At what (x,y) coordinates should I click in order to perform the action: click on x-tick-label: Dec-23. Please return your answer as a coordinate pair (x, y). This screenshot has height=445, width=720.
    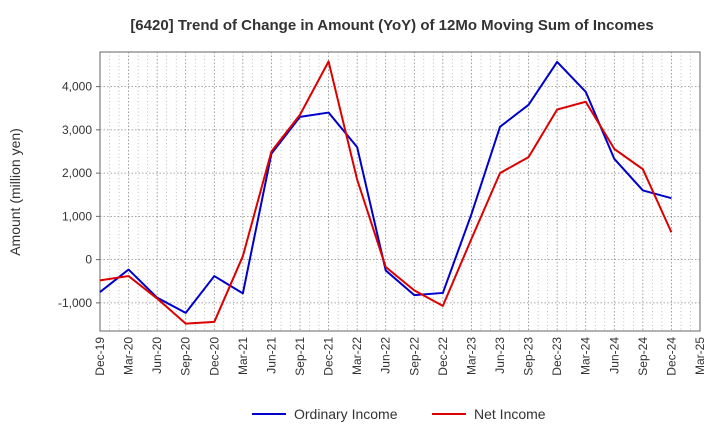
    Looking at the image, I should click on (557, 356).